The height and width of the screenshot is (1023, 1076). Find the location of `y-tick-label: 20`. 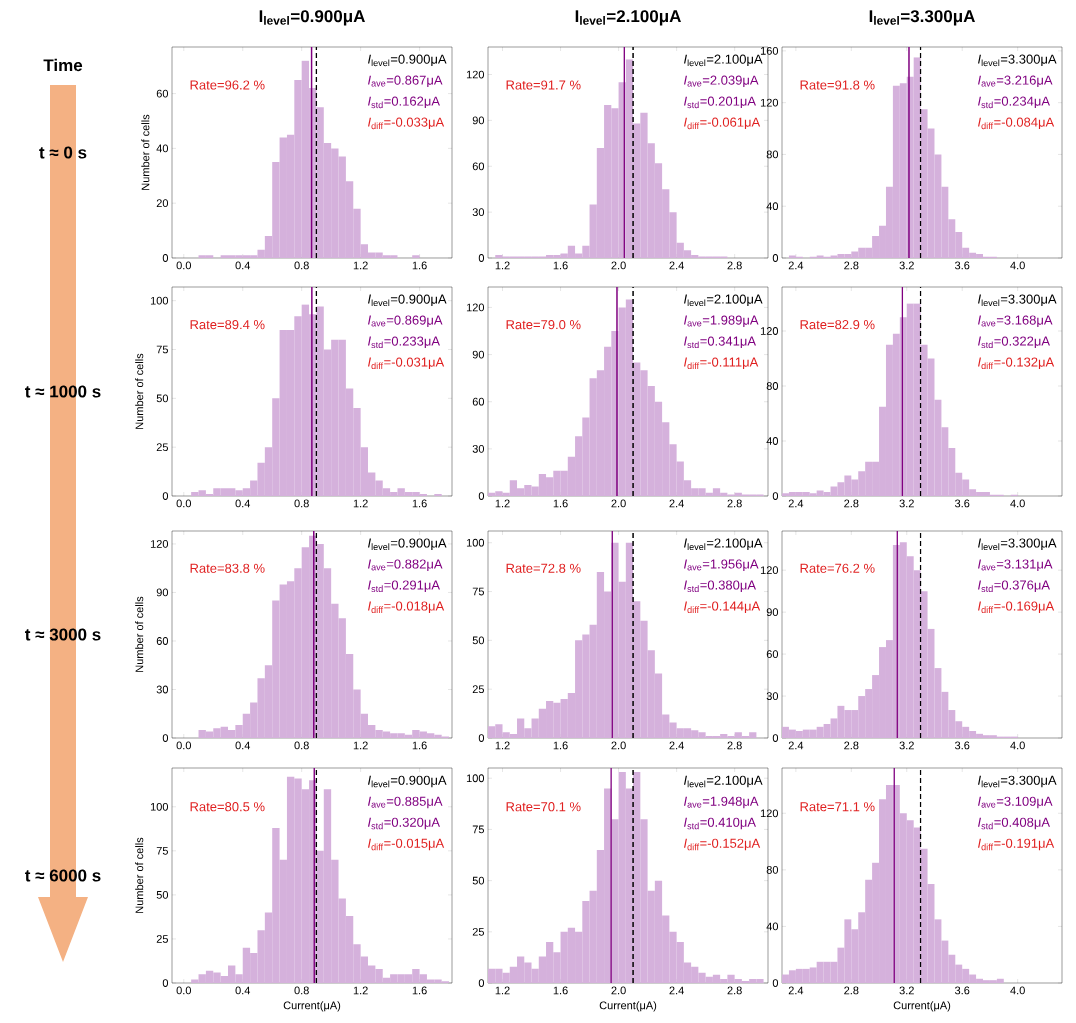

y-tick-label: 20 is located at coordinates (162, 203).